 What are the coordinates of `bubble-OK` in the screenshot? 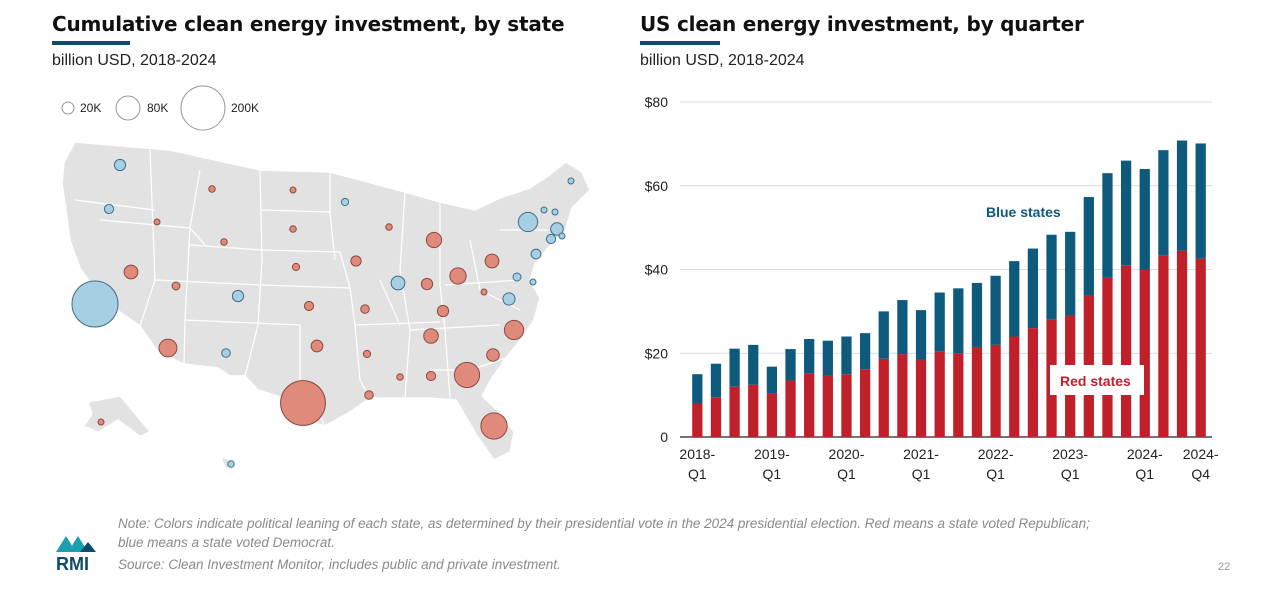 It's located at (317, 346).